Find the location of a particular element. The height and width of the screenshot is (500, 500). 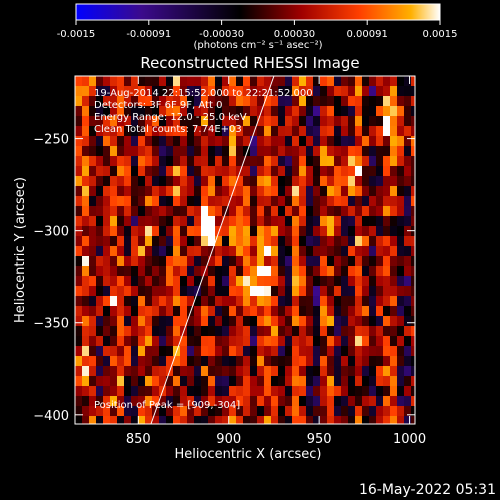

y-tick-label: −300 is located at coordinates (51, 232).